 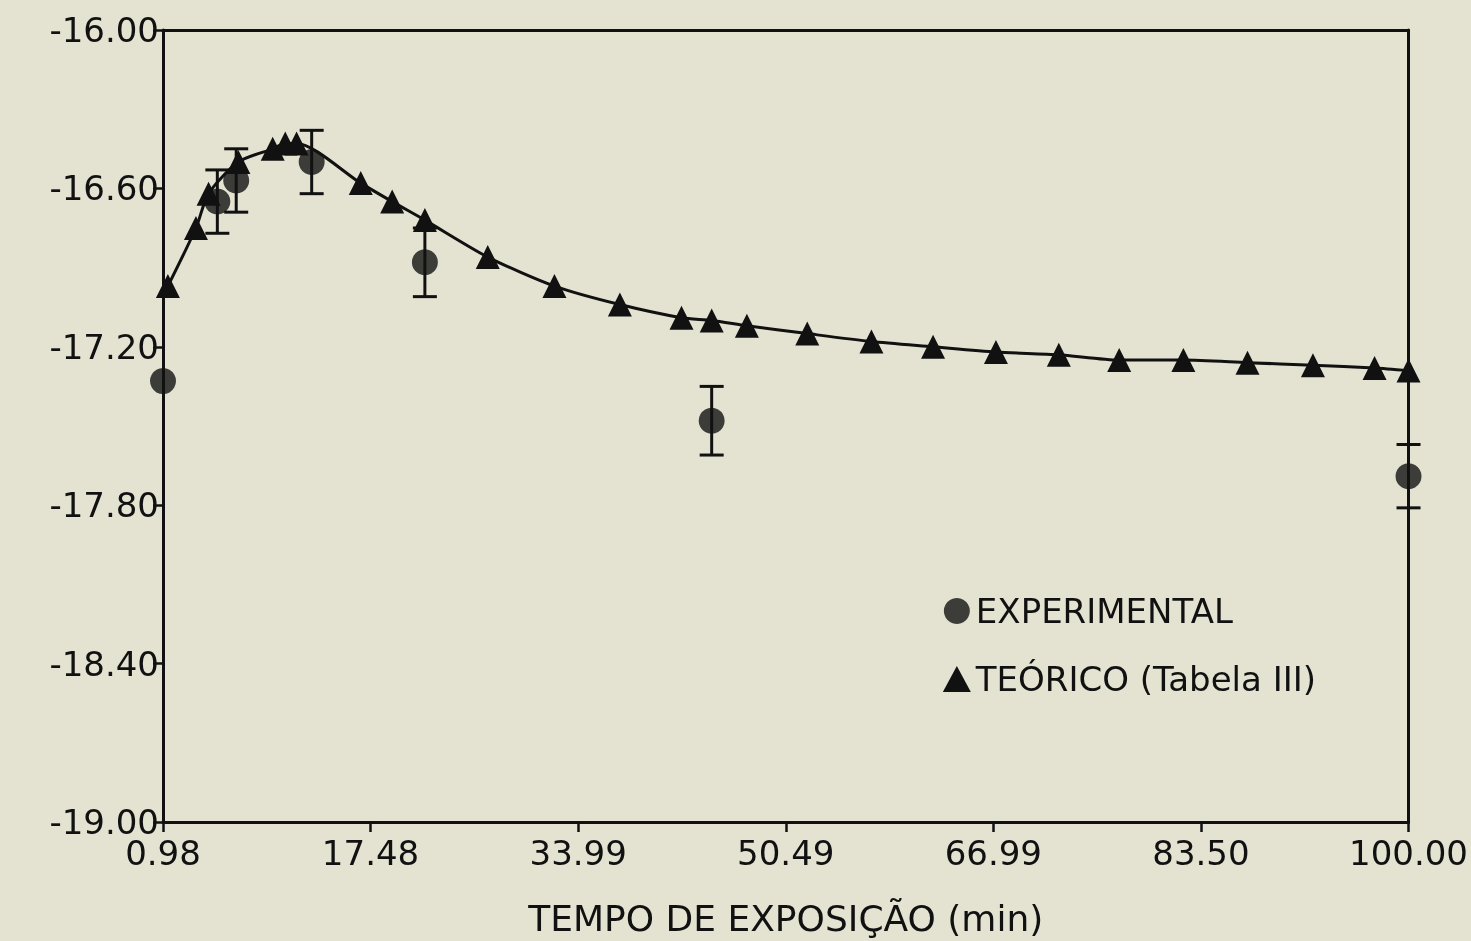 I want to click on x-tick-label: 83.50, so click(x=1201, y=853).